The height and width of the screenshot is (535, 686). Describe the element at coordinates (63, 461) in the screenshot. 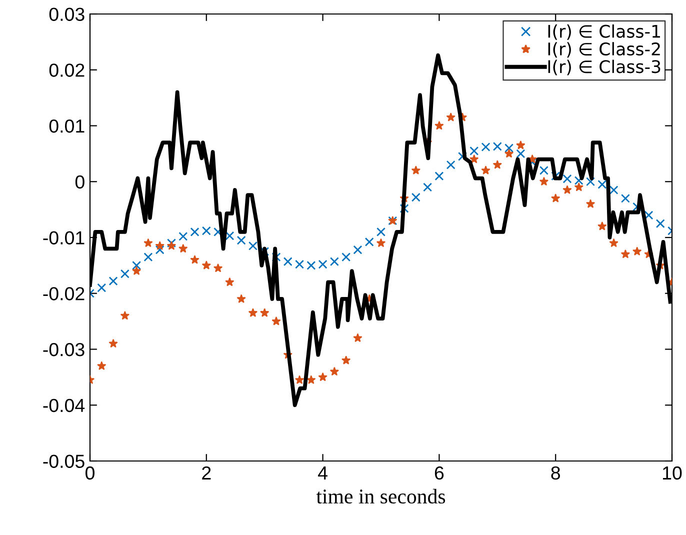

I see `y-tick-label: -0.05` at that location.